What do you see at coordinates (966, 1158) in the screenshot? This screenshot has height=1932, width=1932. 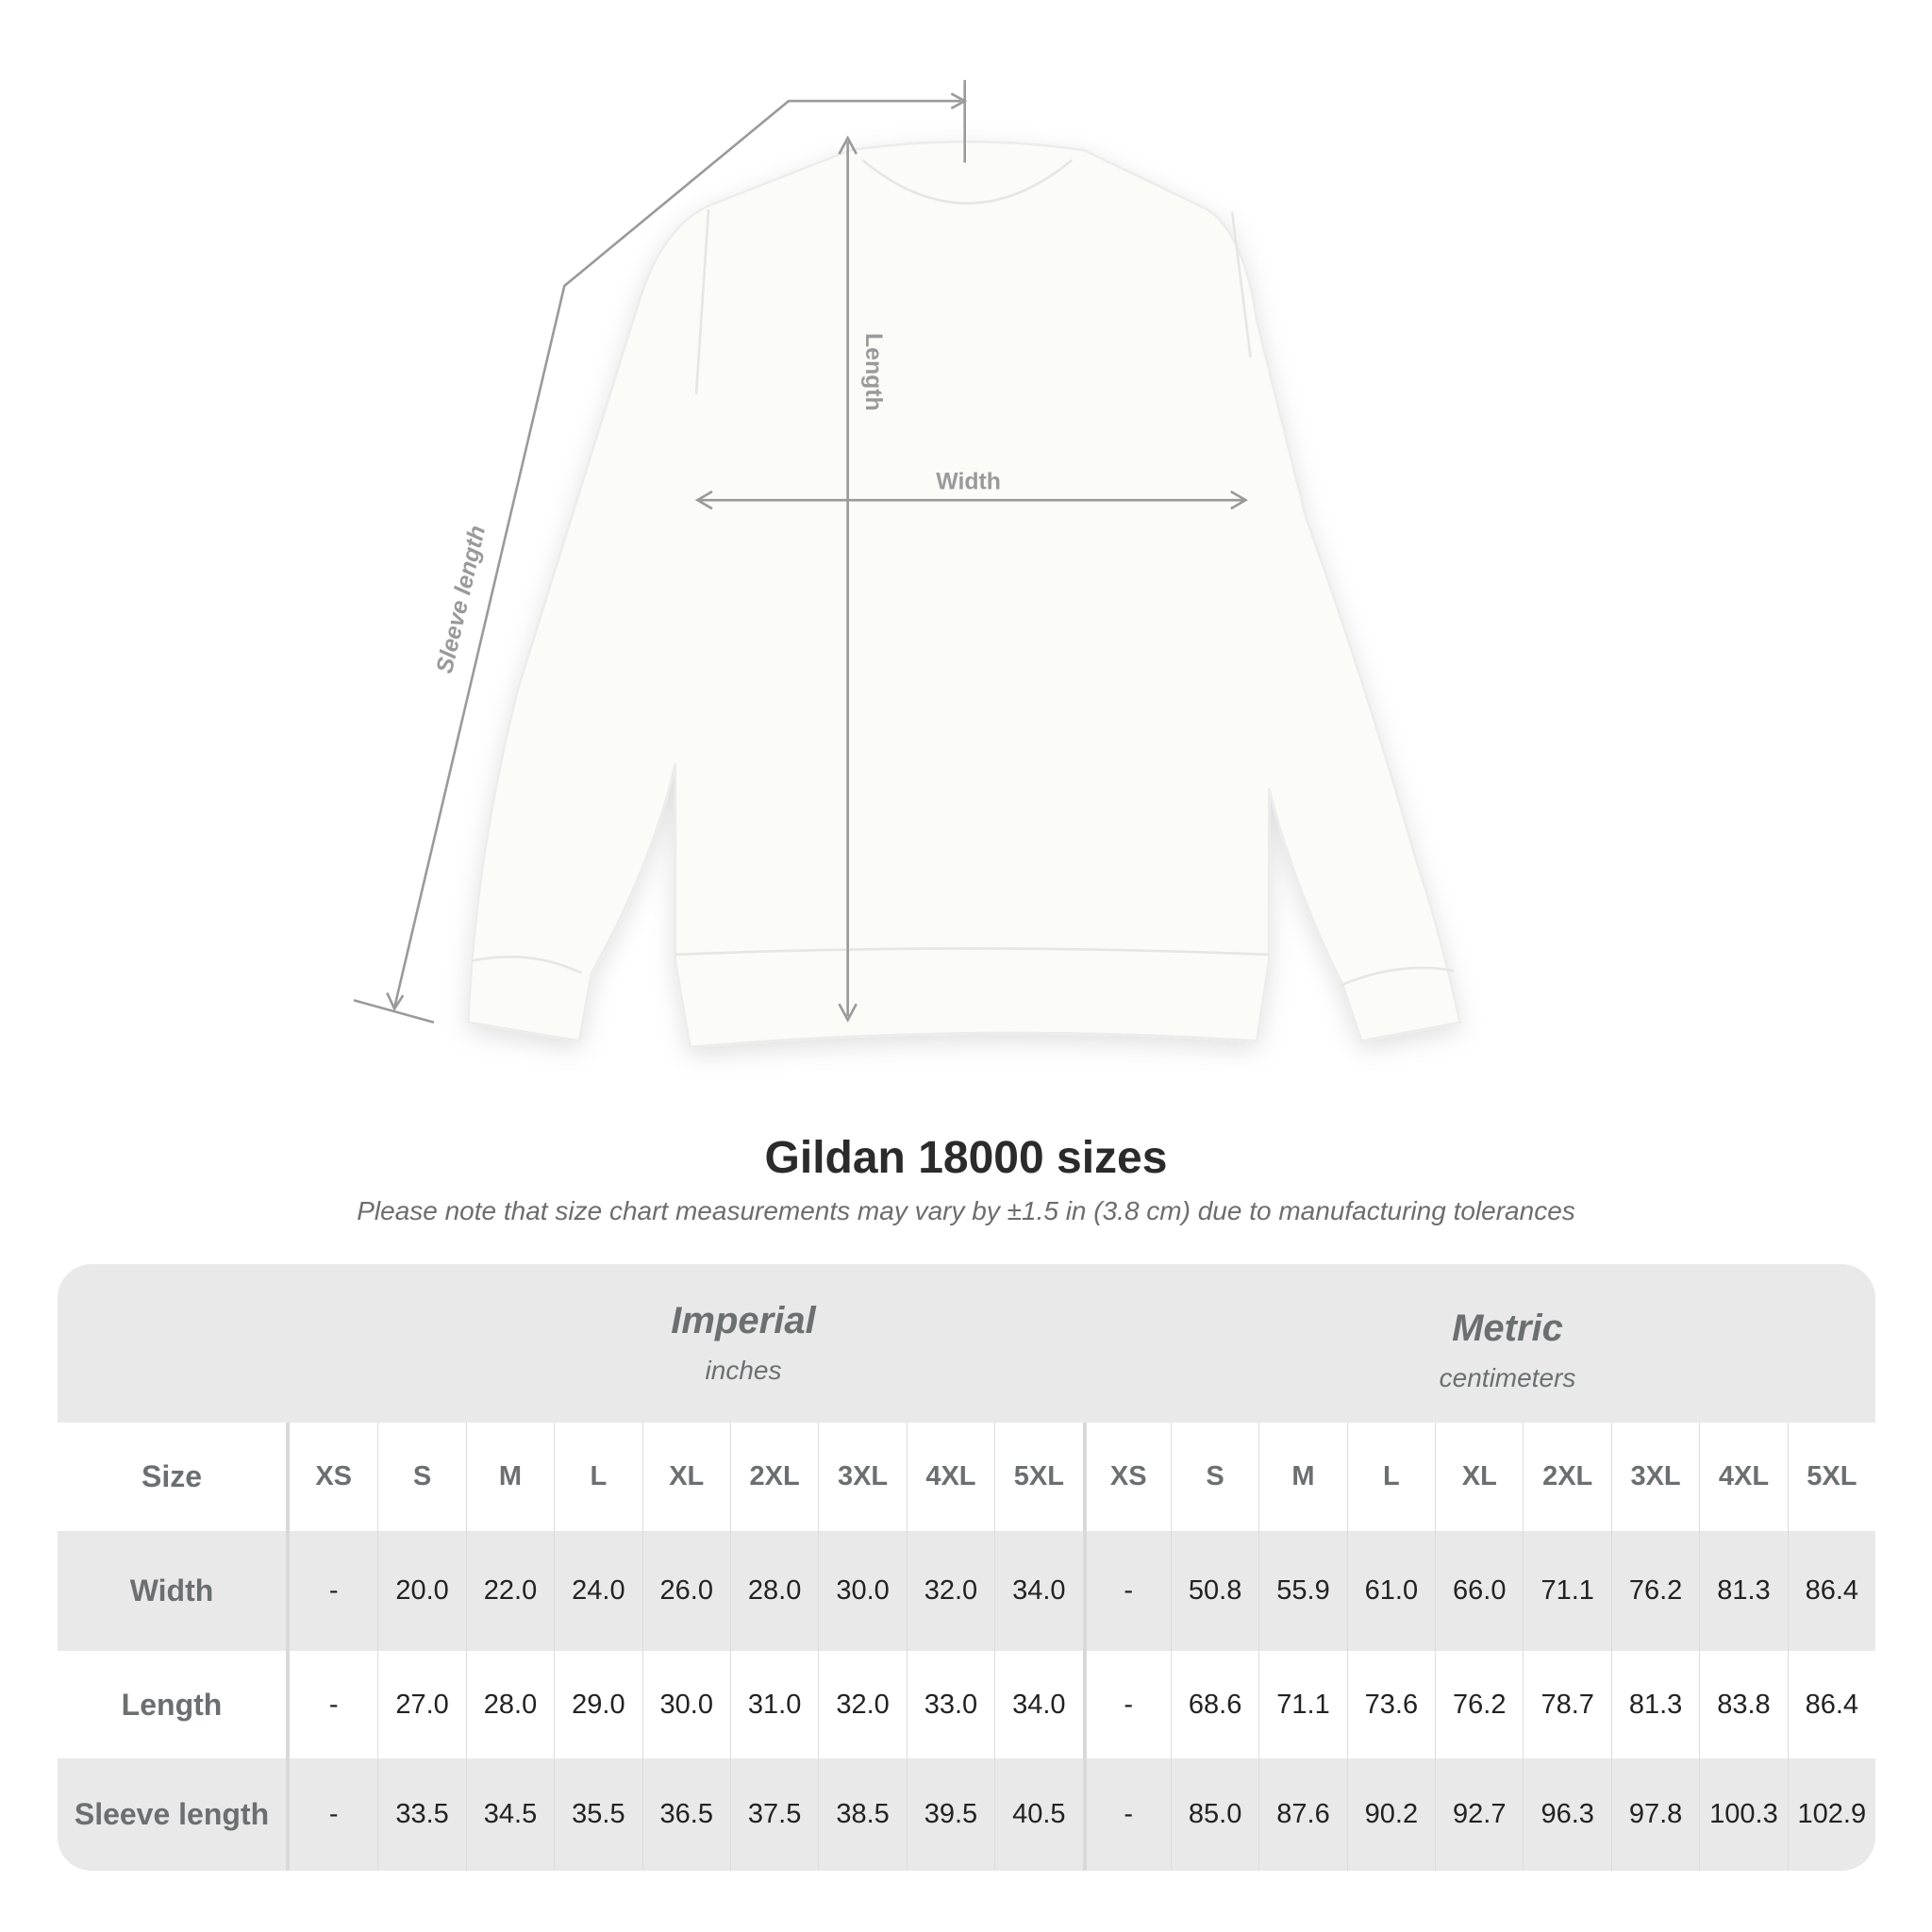 I see `page-title: Gildan 18000 sizes` at bounding box center [966, 1158].